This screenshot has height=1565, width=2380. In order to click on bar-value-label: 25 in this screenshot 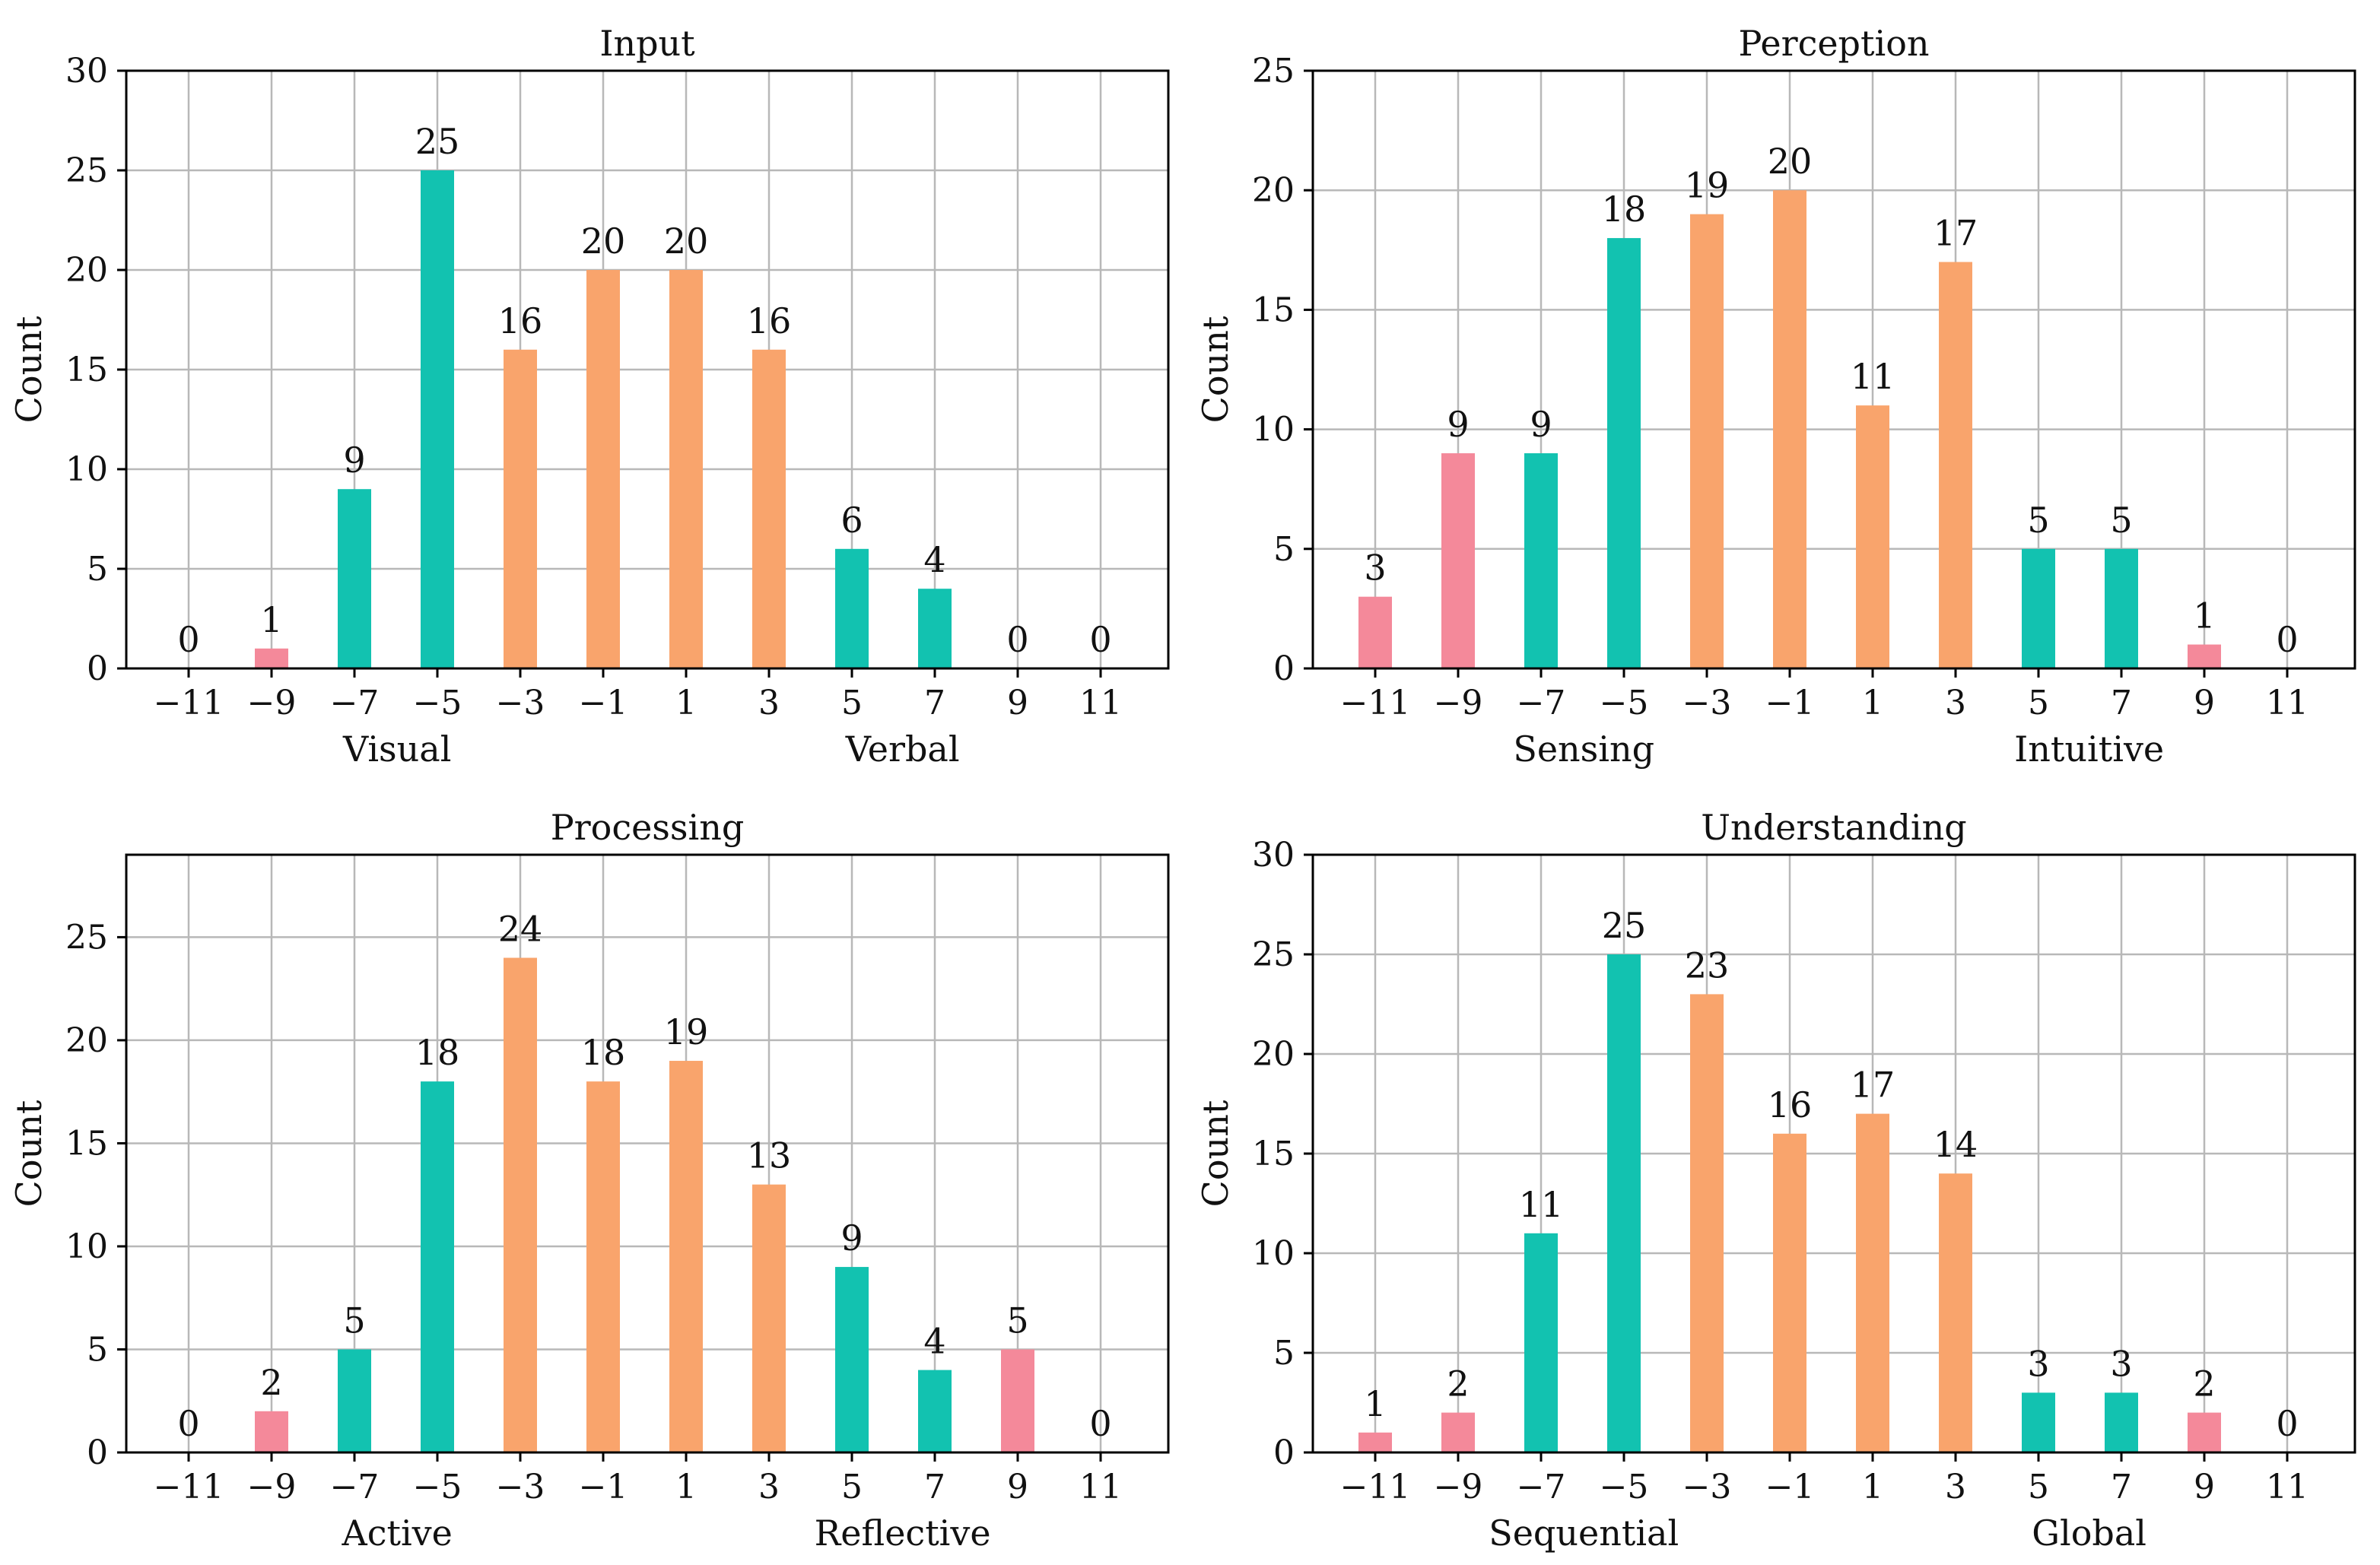, I will do `click(1625, 925)`.